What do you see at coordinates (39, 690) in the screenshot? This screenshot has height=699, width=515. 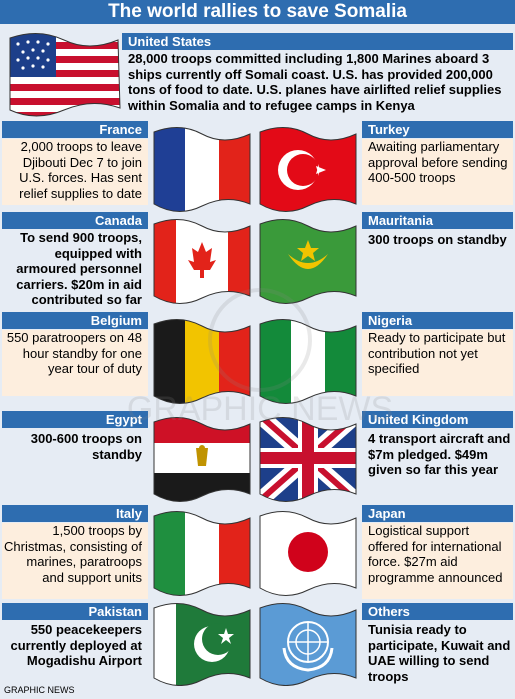 I see `source-credit: GRAPHIC NEWS` at bounding box center [39, 690].